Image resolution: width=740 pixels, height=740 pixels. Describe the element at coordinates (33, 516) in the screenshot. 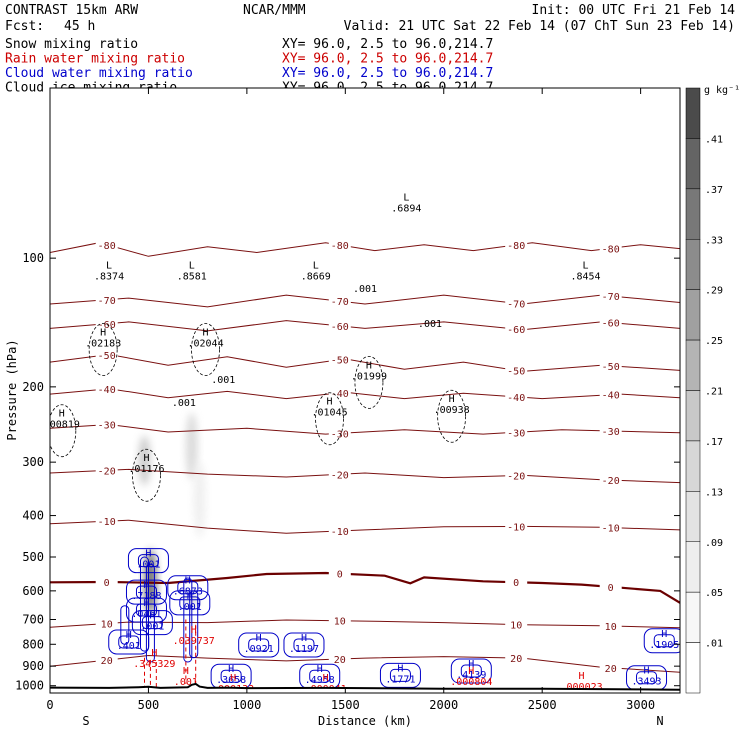

I see `y-tick-label: 400` at that location.